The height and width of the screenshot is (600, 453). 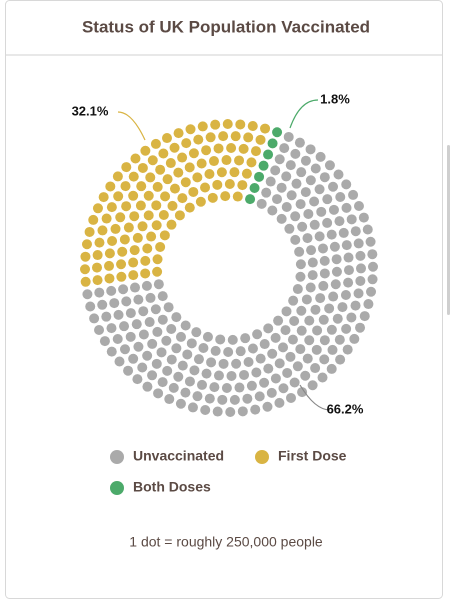 What do you see at coordinates (312, 456) in the screenshot?
I see `legend-label: First Dose` at bounding box center [312, 456].